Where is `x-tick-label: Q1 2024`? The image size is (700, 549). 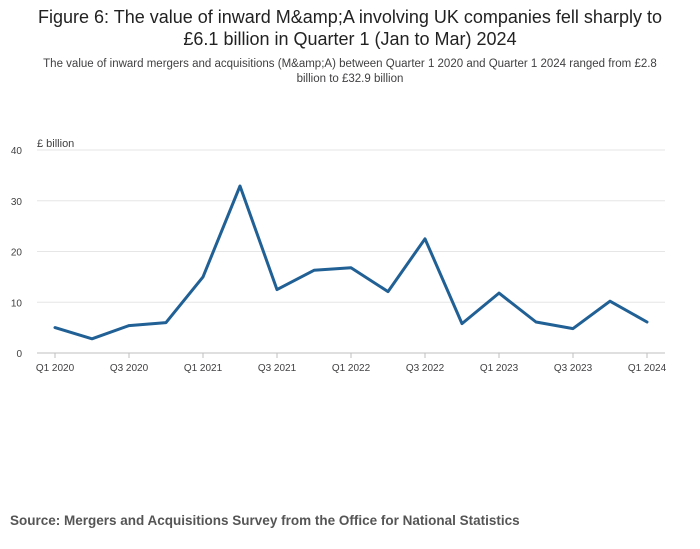
x-tick-label: Q1 2024 is located at coordinates (647, 368).